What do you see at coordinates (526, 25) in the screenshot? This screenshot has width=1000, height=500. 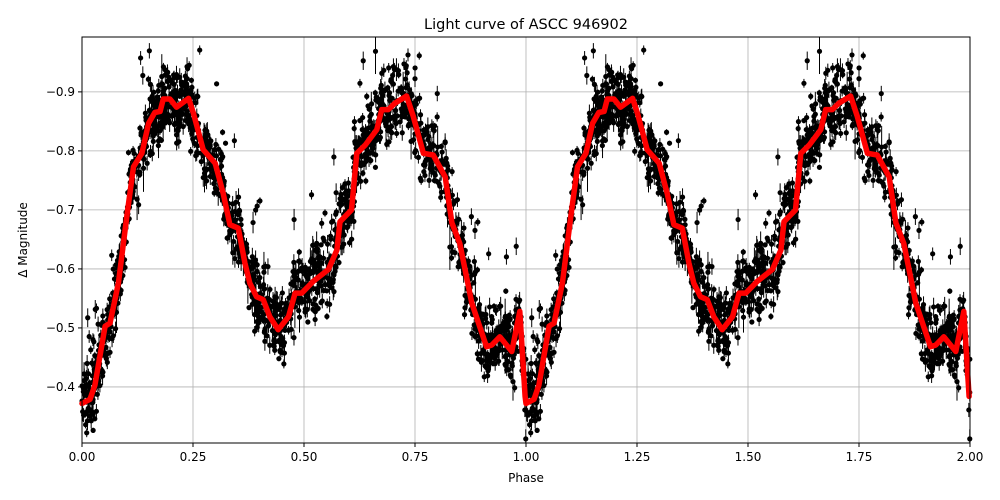 I see `chart-title: Light curve of ASCC 946902` at bounding box center [526, 25].